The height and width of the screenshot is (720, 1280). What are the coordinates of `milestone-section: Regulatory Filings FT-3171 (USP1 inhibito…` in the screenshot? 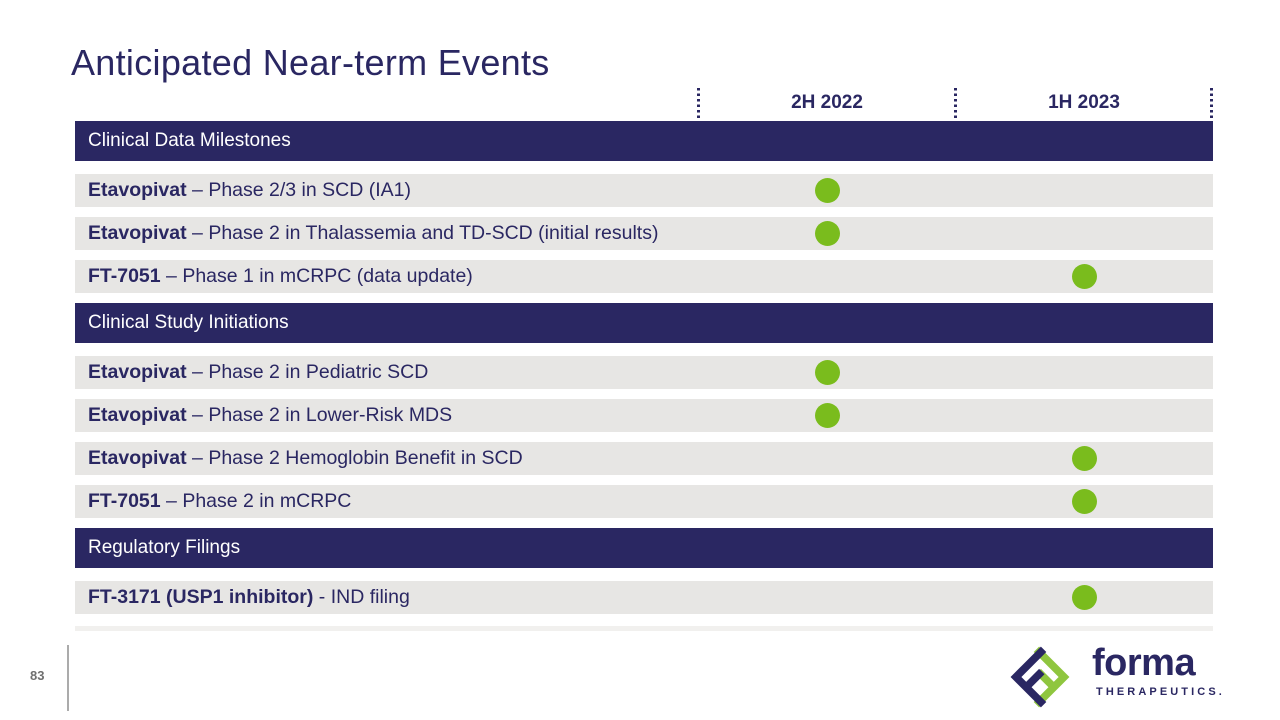 It's located at (644, 571).